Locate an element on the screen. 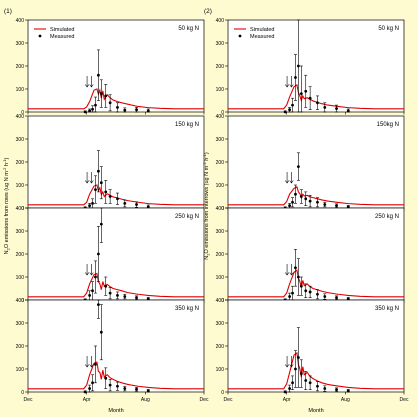 The image size is (418, 417). legend-measured-swatch is located at coordinates (240, 36).